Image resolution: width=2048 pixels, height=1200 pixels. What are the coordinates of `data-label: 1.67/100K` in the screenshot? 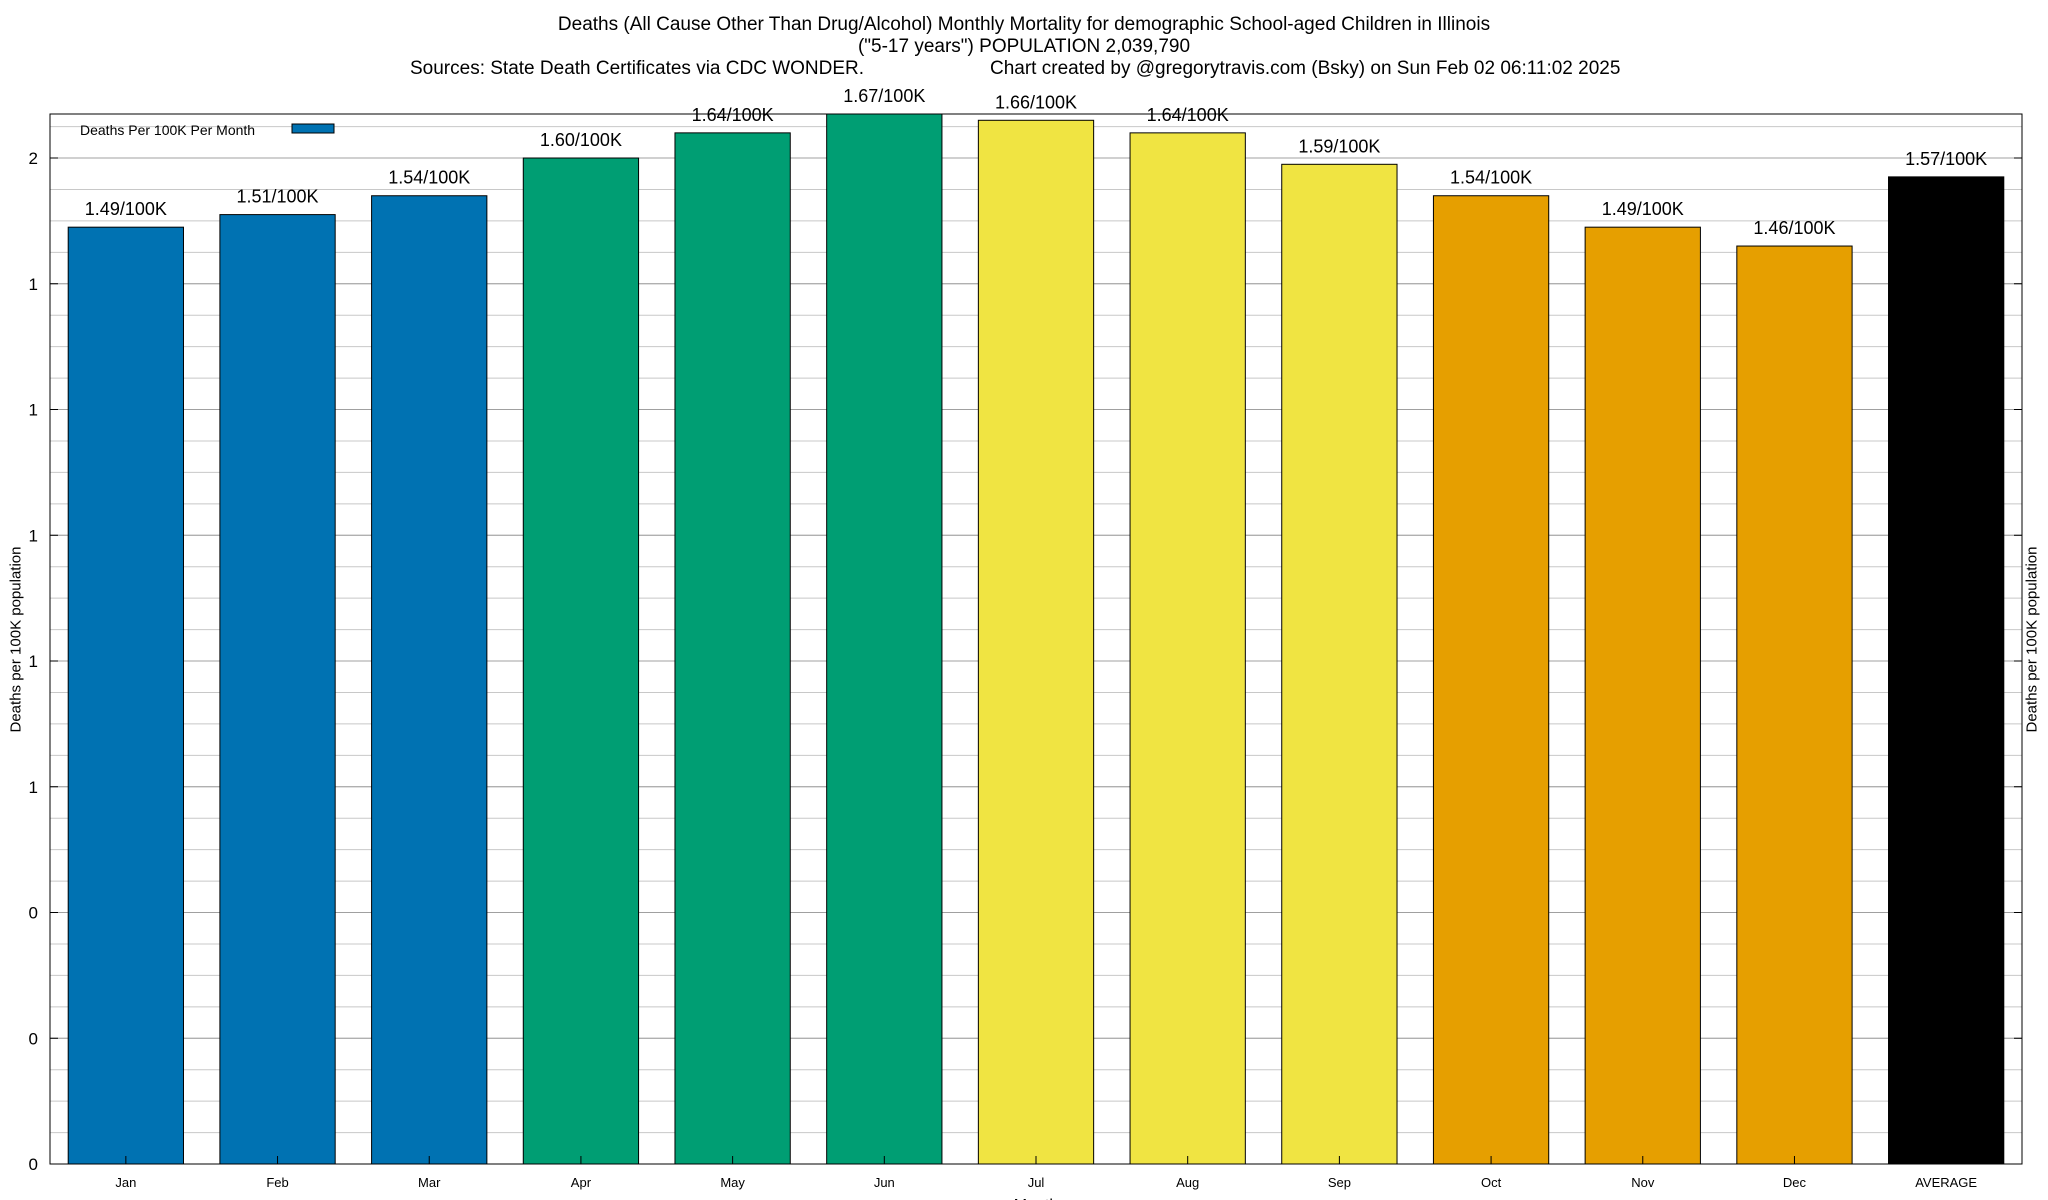 It's located at (884, 96).